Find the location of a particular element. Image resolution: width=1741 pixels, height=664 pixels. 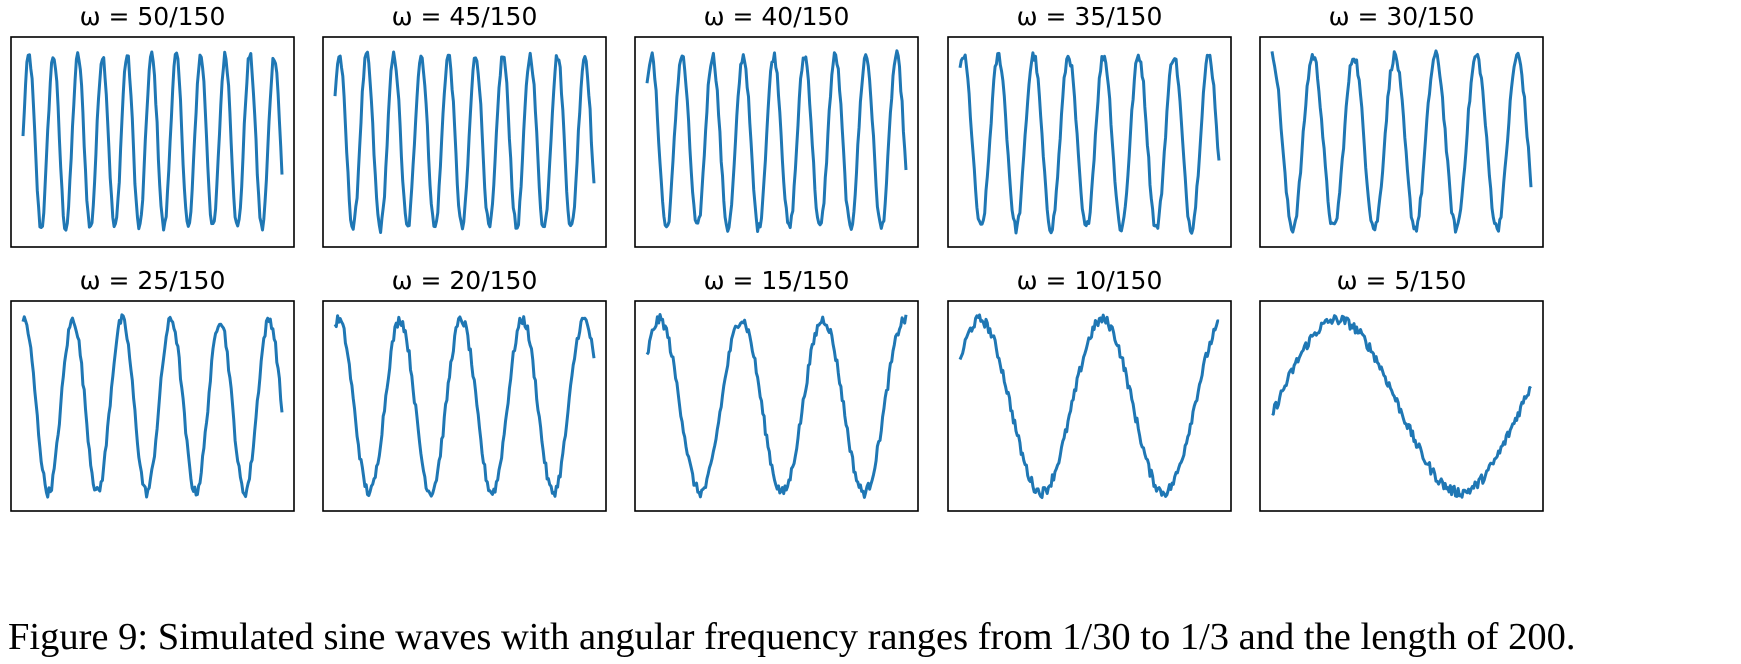

subplot-6: ω = 25/150 is located at coordinates (152, 389).